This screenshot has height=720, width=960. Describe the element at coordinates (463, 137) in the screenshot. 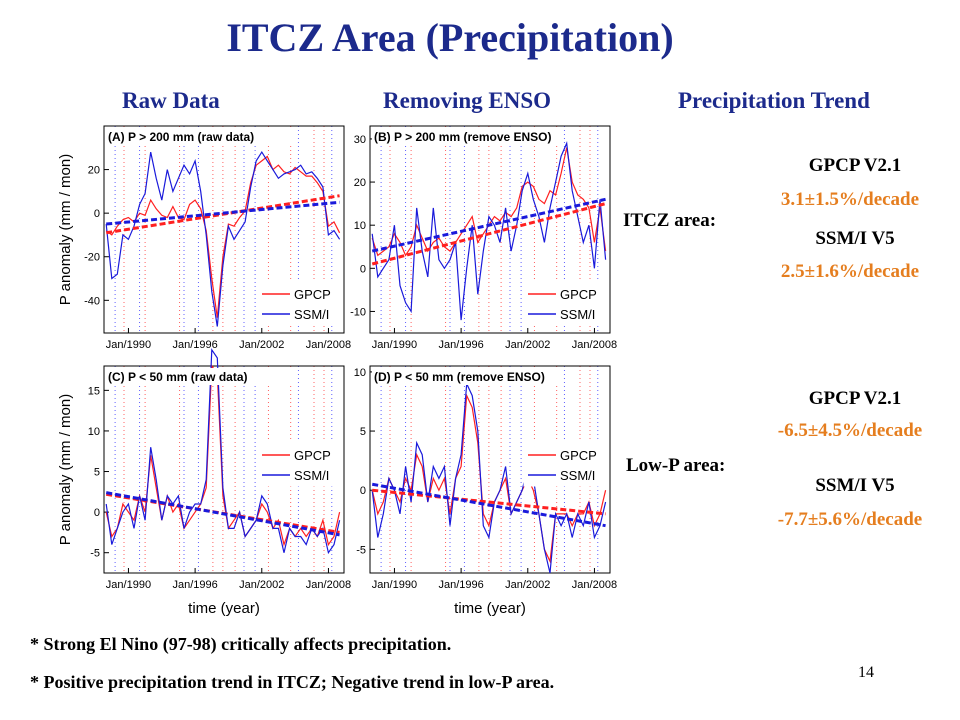

I see `panel-title: (B) P > 200 mm (remove ENSO)` at that location.